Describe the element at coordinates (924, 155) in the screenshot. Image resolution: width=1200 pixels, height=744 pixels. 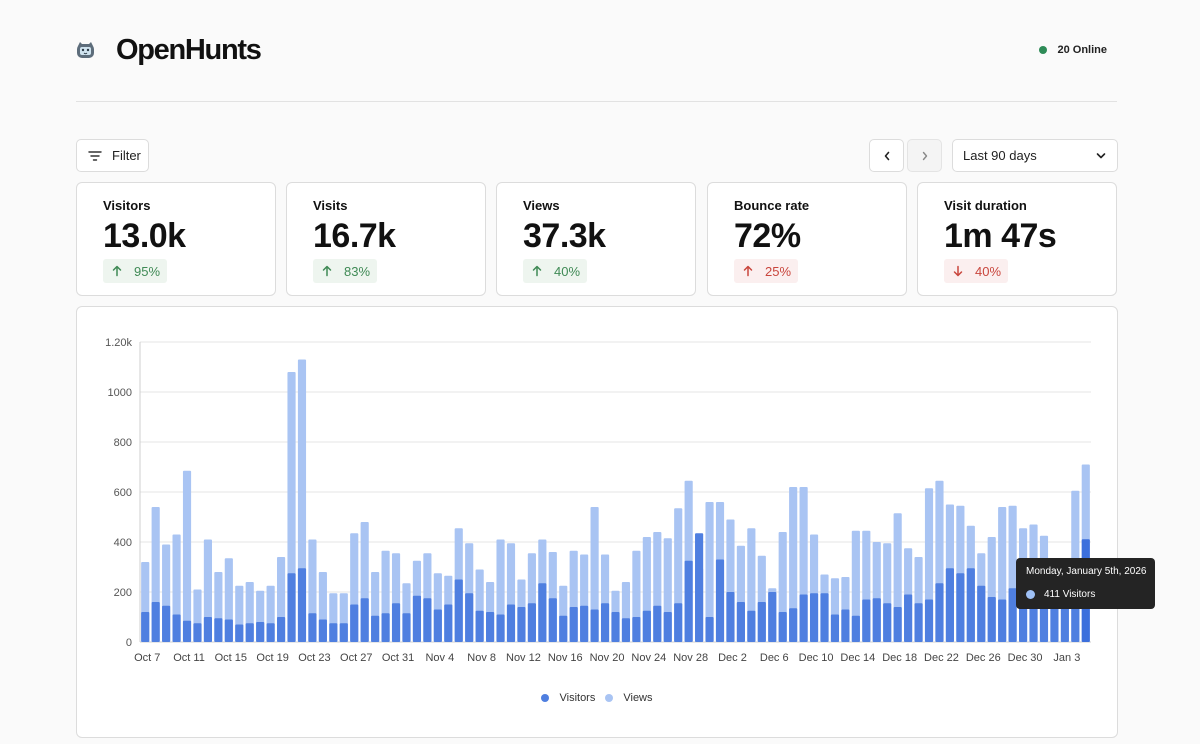
I see `next-period-button` at that location.